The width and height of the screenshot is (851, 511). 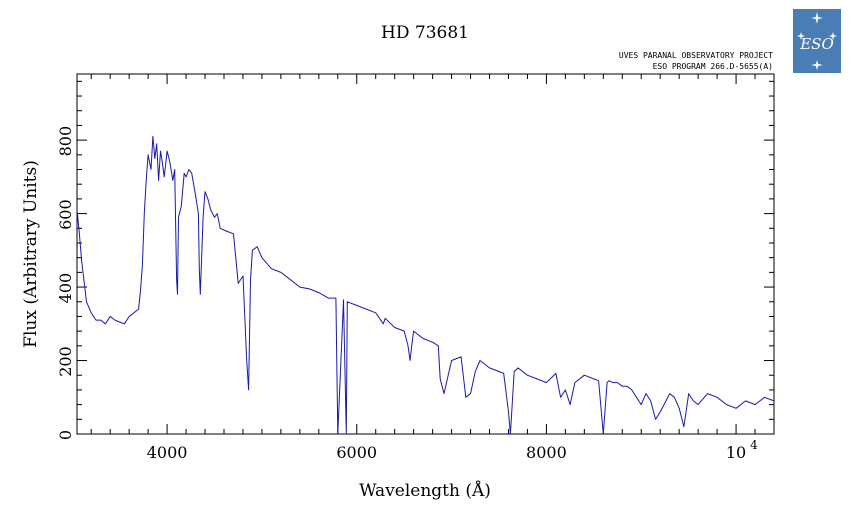 I want to click on x-tick-label: 4000, so click(x=167, y=452).